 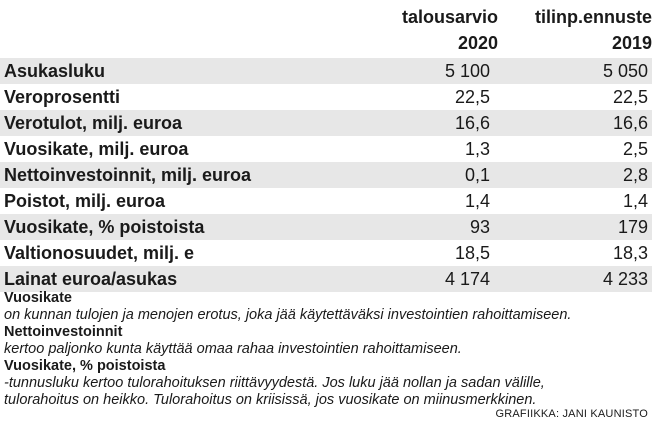 What do you see at coordinates (165, 123) in the screenshot?
I see `row-label: Verotulot, milj. euroa` at bounding box center [165, 123].